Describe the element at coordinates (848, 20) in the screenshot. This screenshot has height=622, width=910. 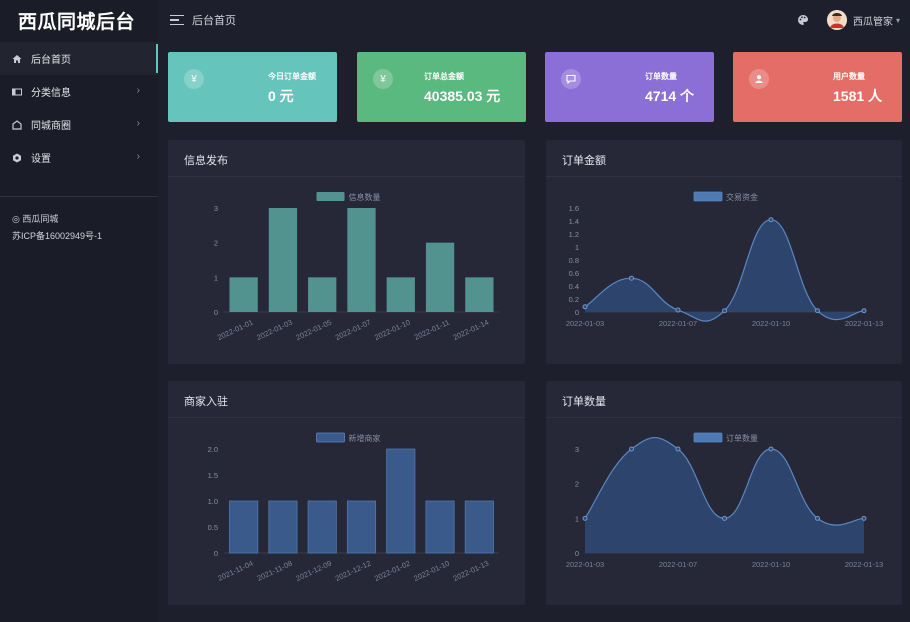
I see `header-right: 西瓜管家 ▾` at that location.